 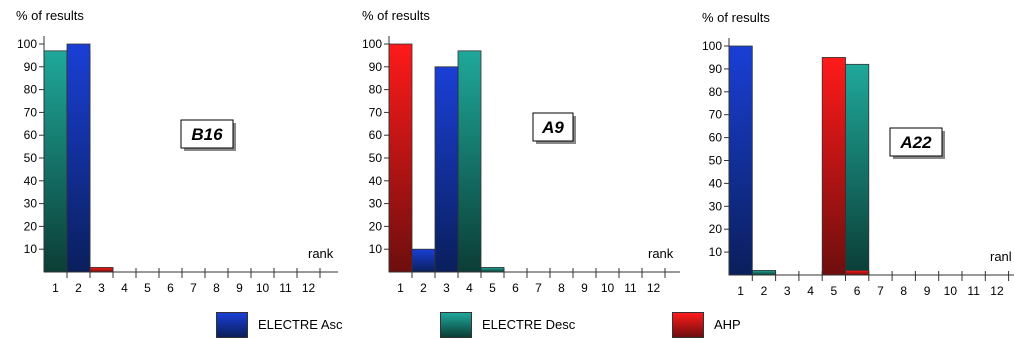 What do you see at coordinates (727, 324) in the screenshot?
I see `legend-label: AHP` at bounding box center [727, 324].